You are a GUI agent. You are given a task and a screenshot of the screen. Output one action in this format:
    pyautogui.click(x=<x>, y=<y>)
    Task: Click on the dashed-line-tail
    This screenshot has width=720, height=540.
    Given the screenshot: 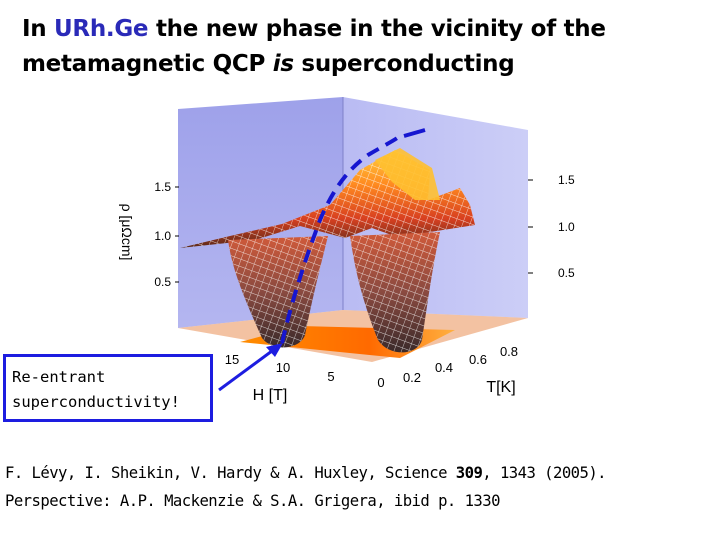 What is the action you would take?
    pyautogui.click(x=414, y=133)
    